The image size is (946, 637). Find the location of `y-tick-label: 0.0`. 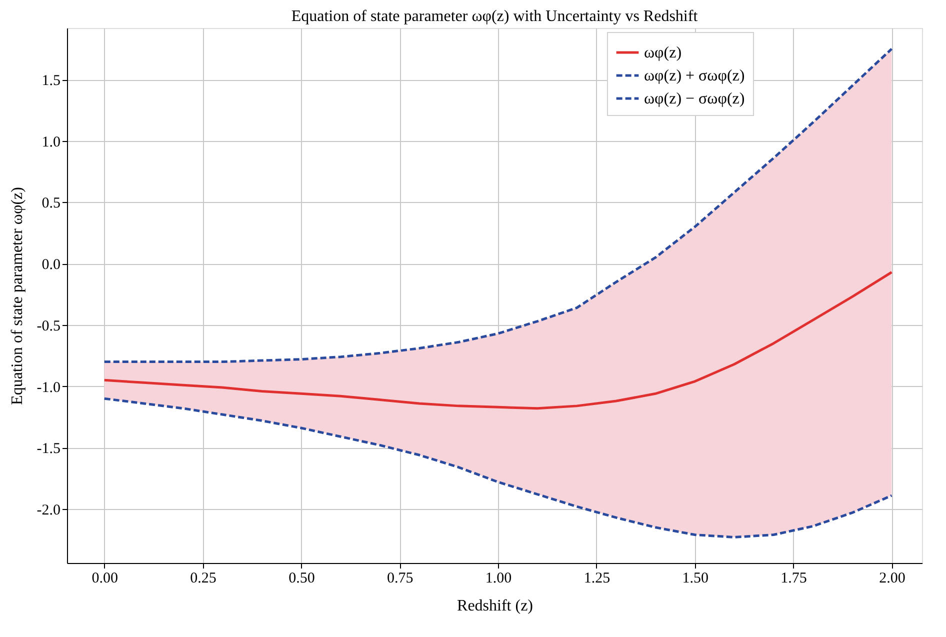

y-tick-label: 0.0 is located at coordinates (51, 265).